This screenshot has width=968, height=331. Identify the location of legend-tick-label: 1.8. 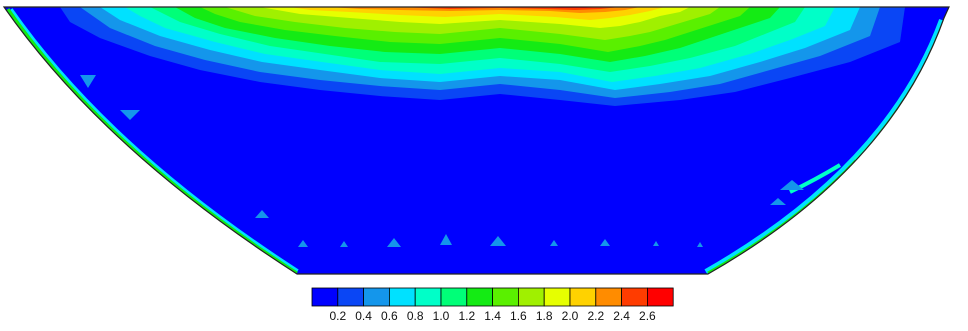
(544, 316).